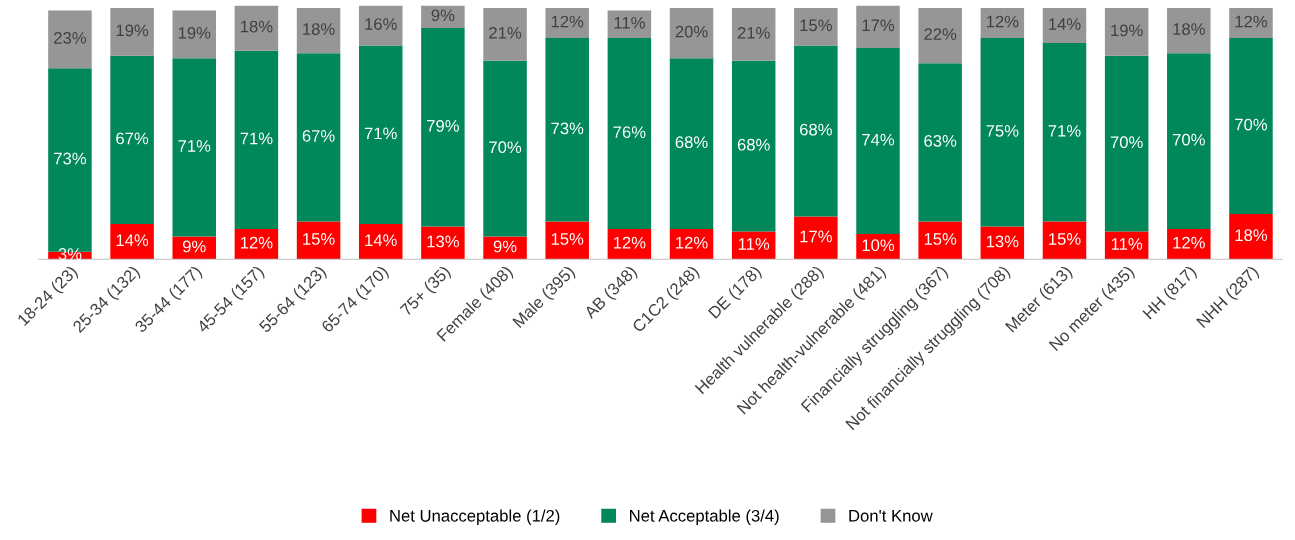 The image size is (1295, 540). I want to click on data-label: 63%, so click(940, 141).